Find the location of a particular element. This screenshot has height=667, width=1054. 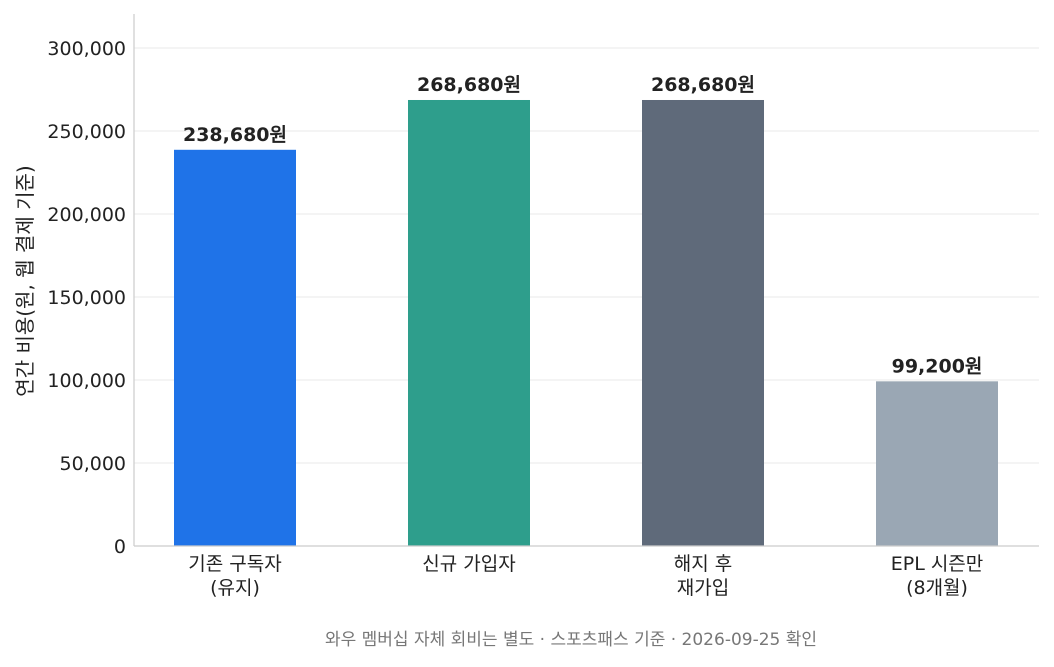

y-tick-label: 50,000 is located at coordinates (93, 464).